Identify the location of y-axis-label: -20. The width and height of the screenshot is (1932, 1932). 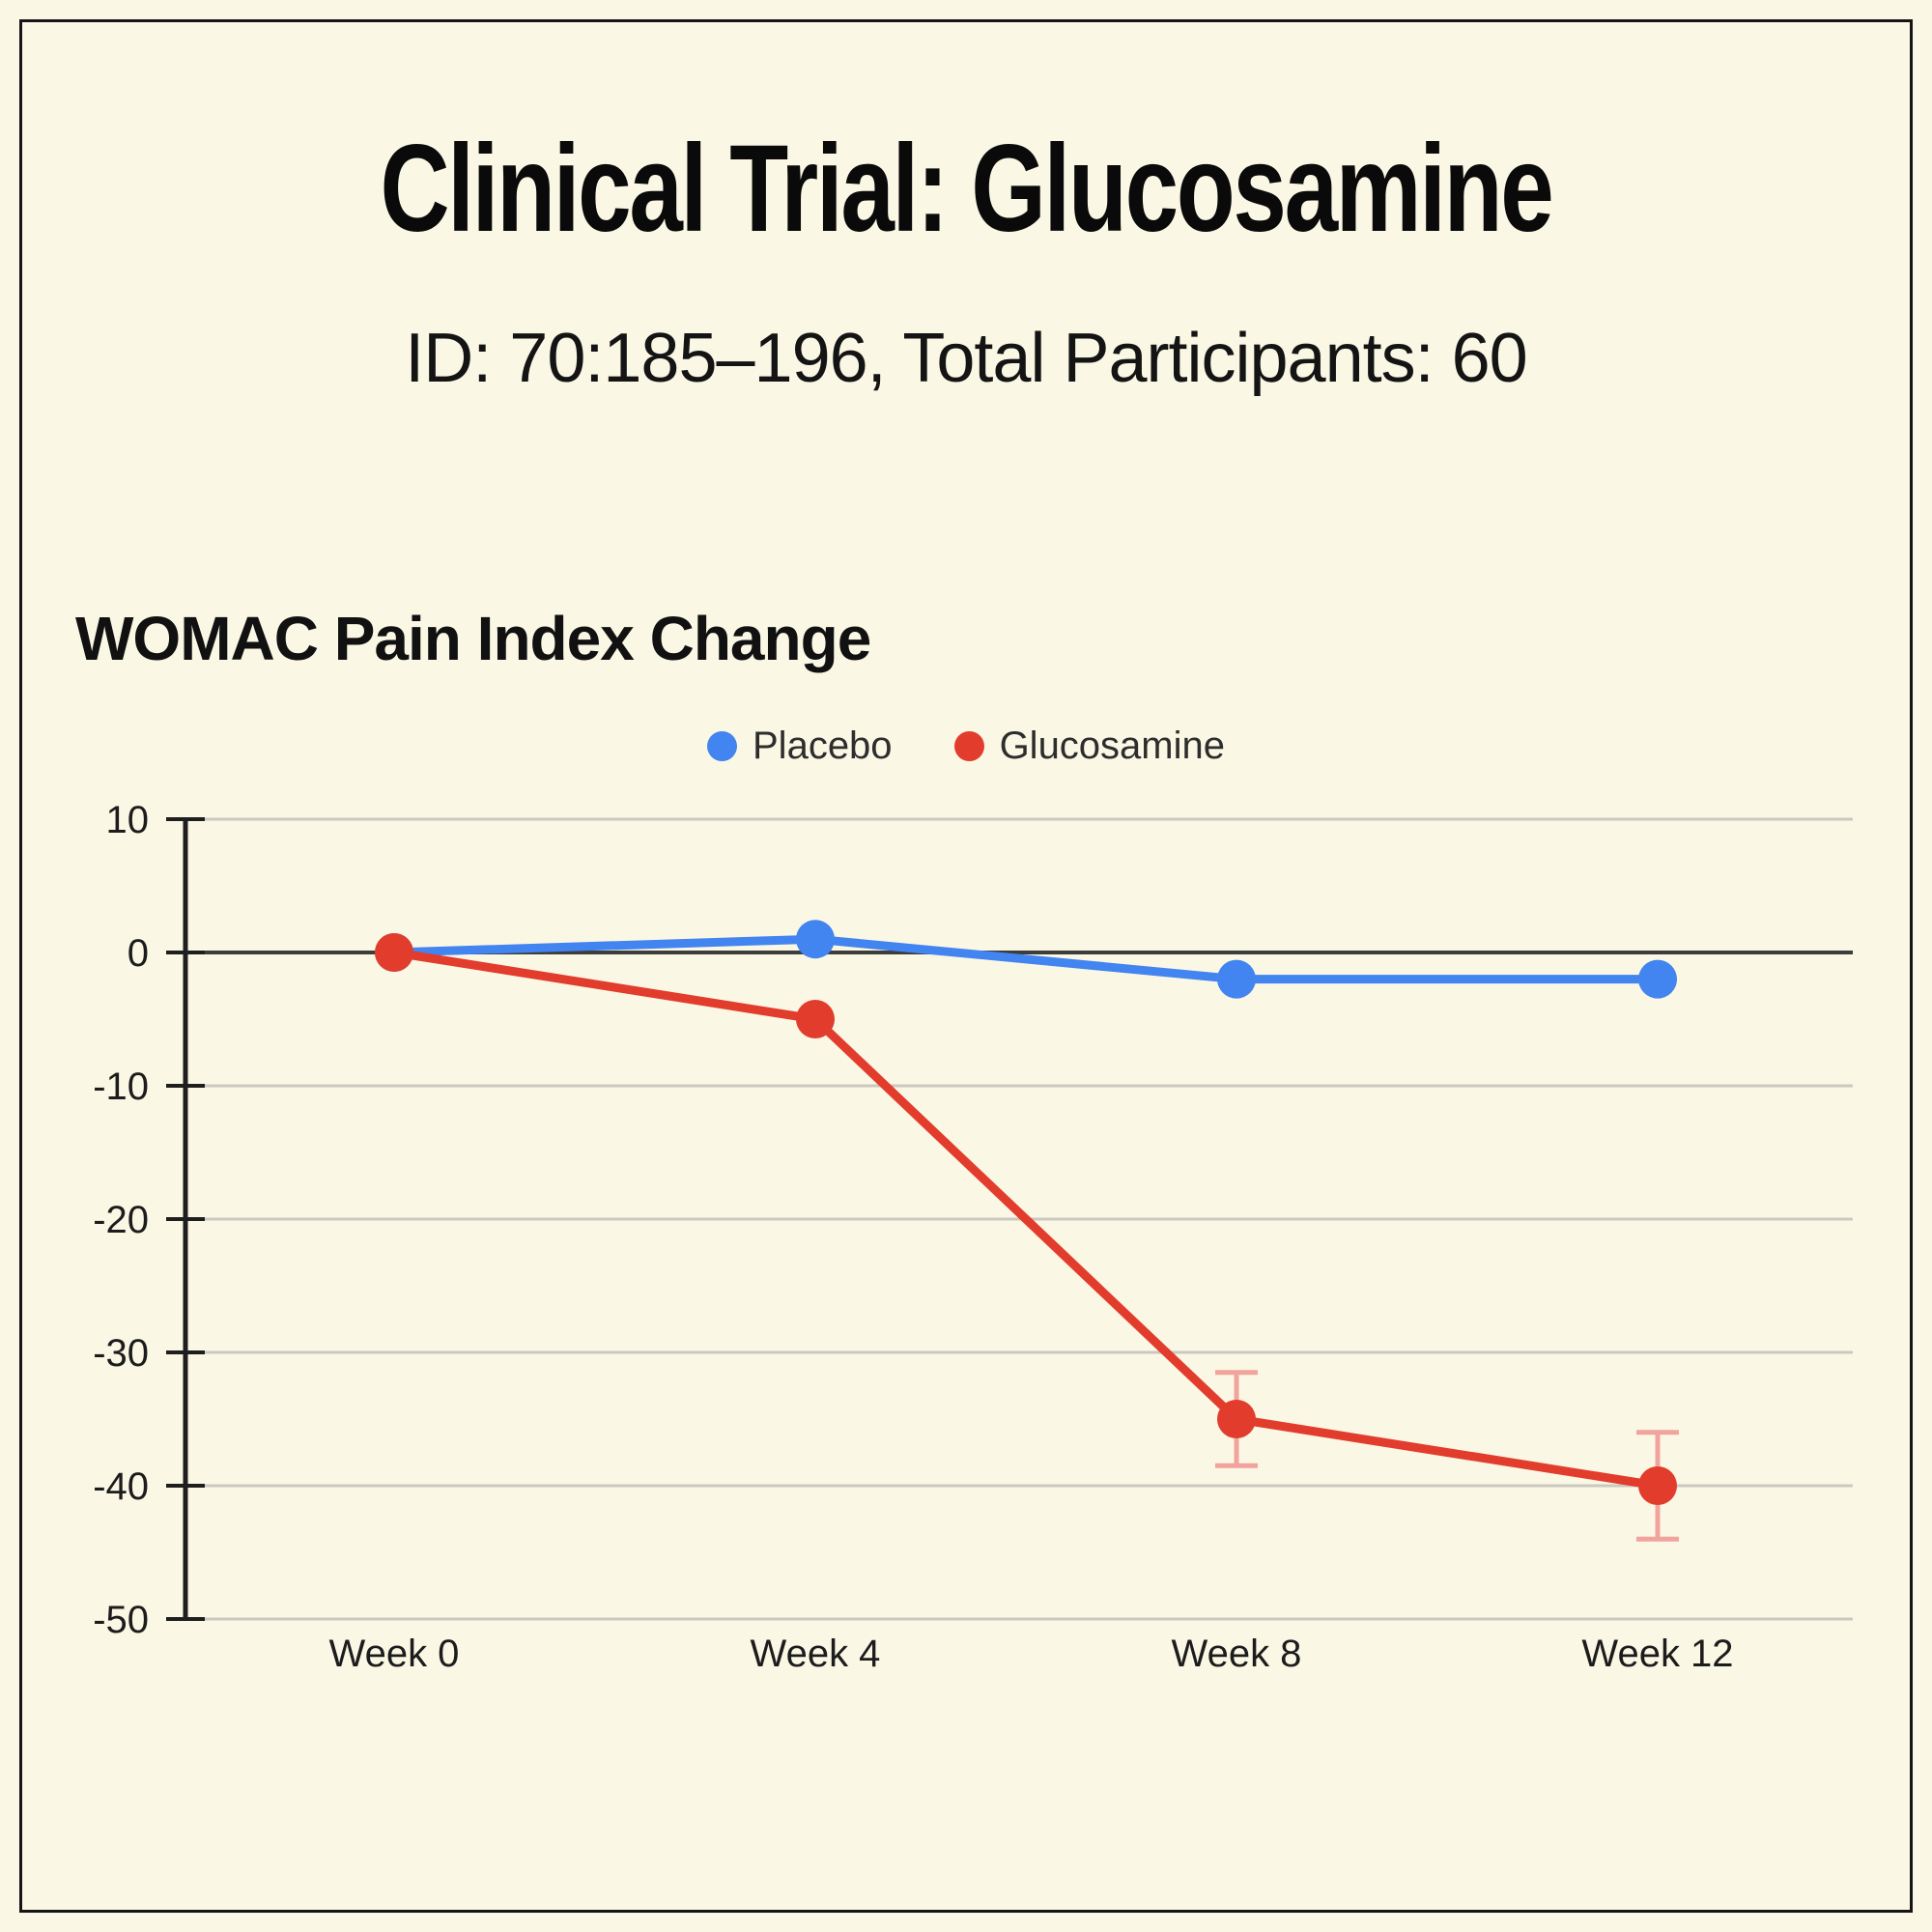
(121, 1220).